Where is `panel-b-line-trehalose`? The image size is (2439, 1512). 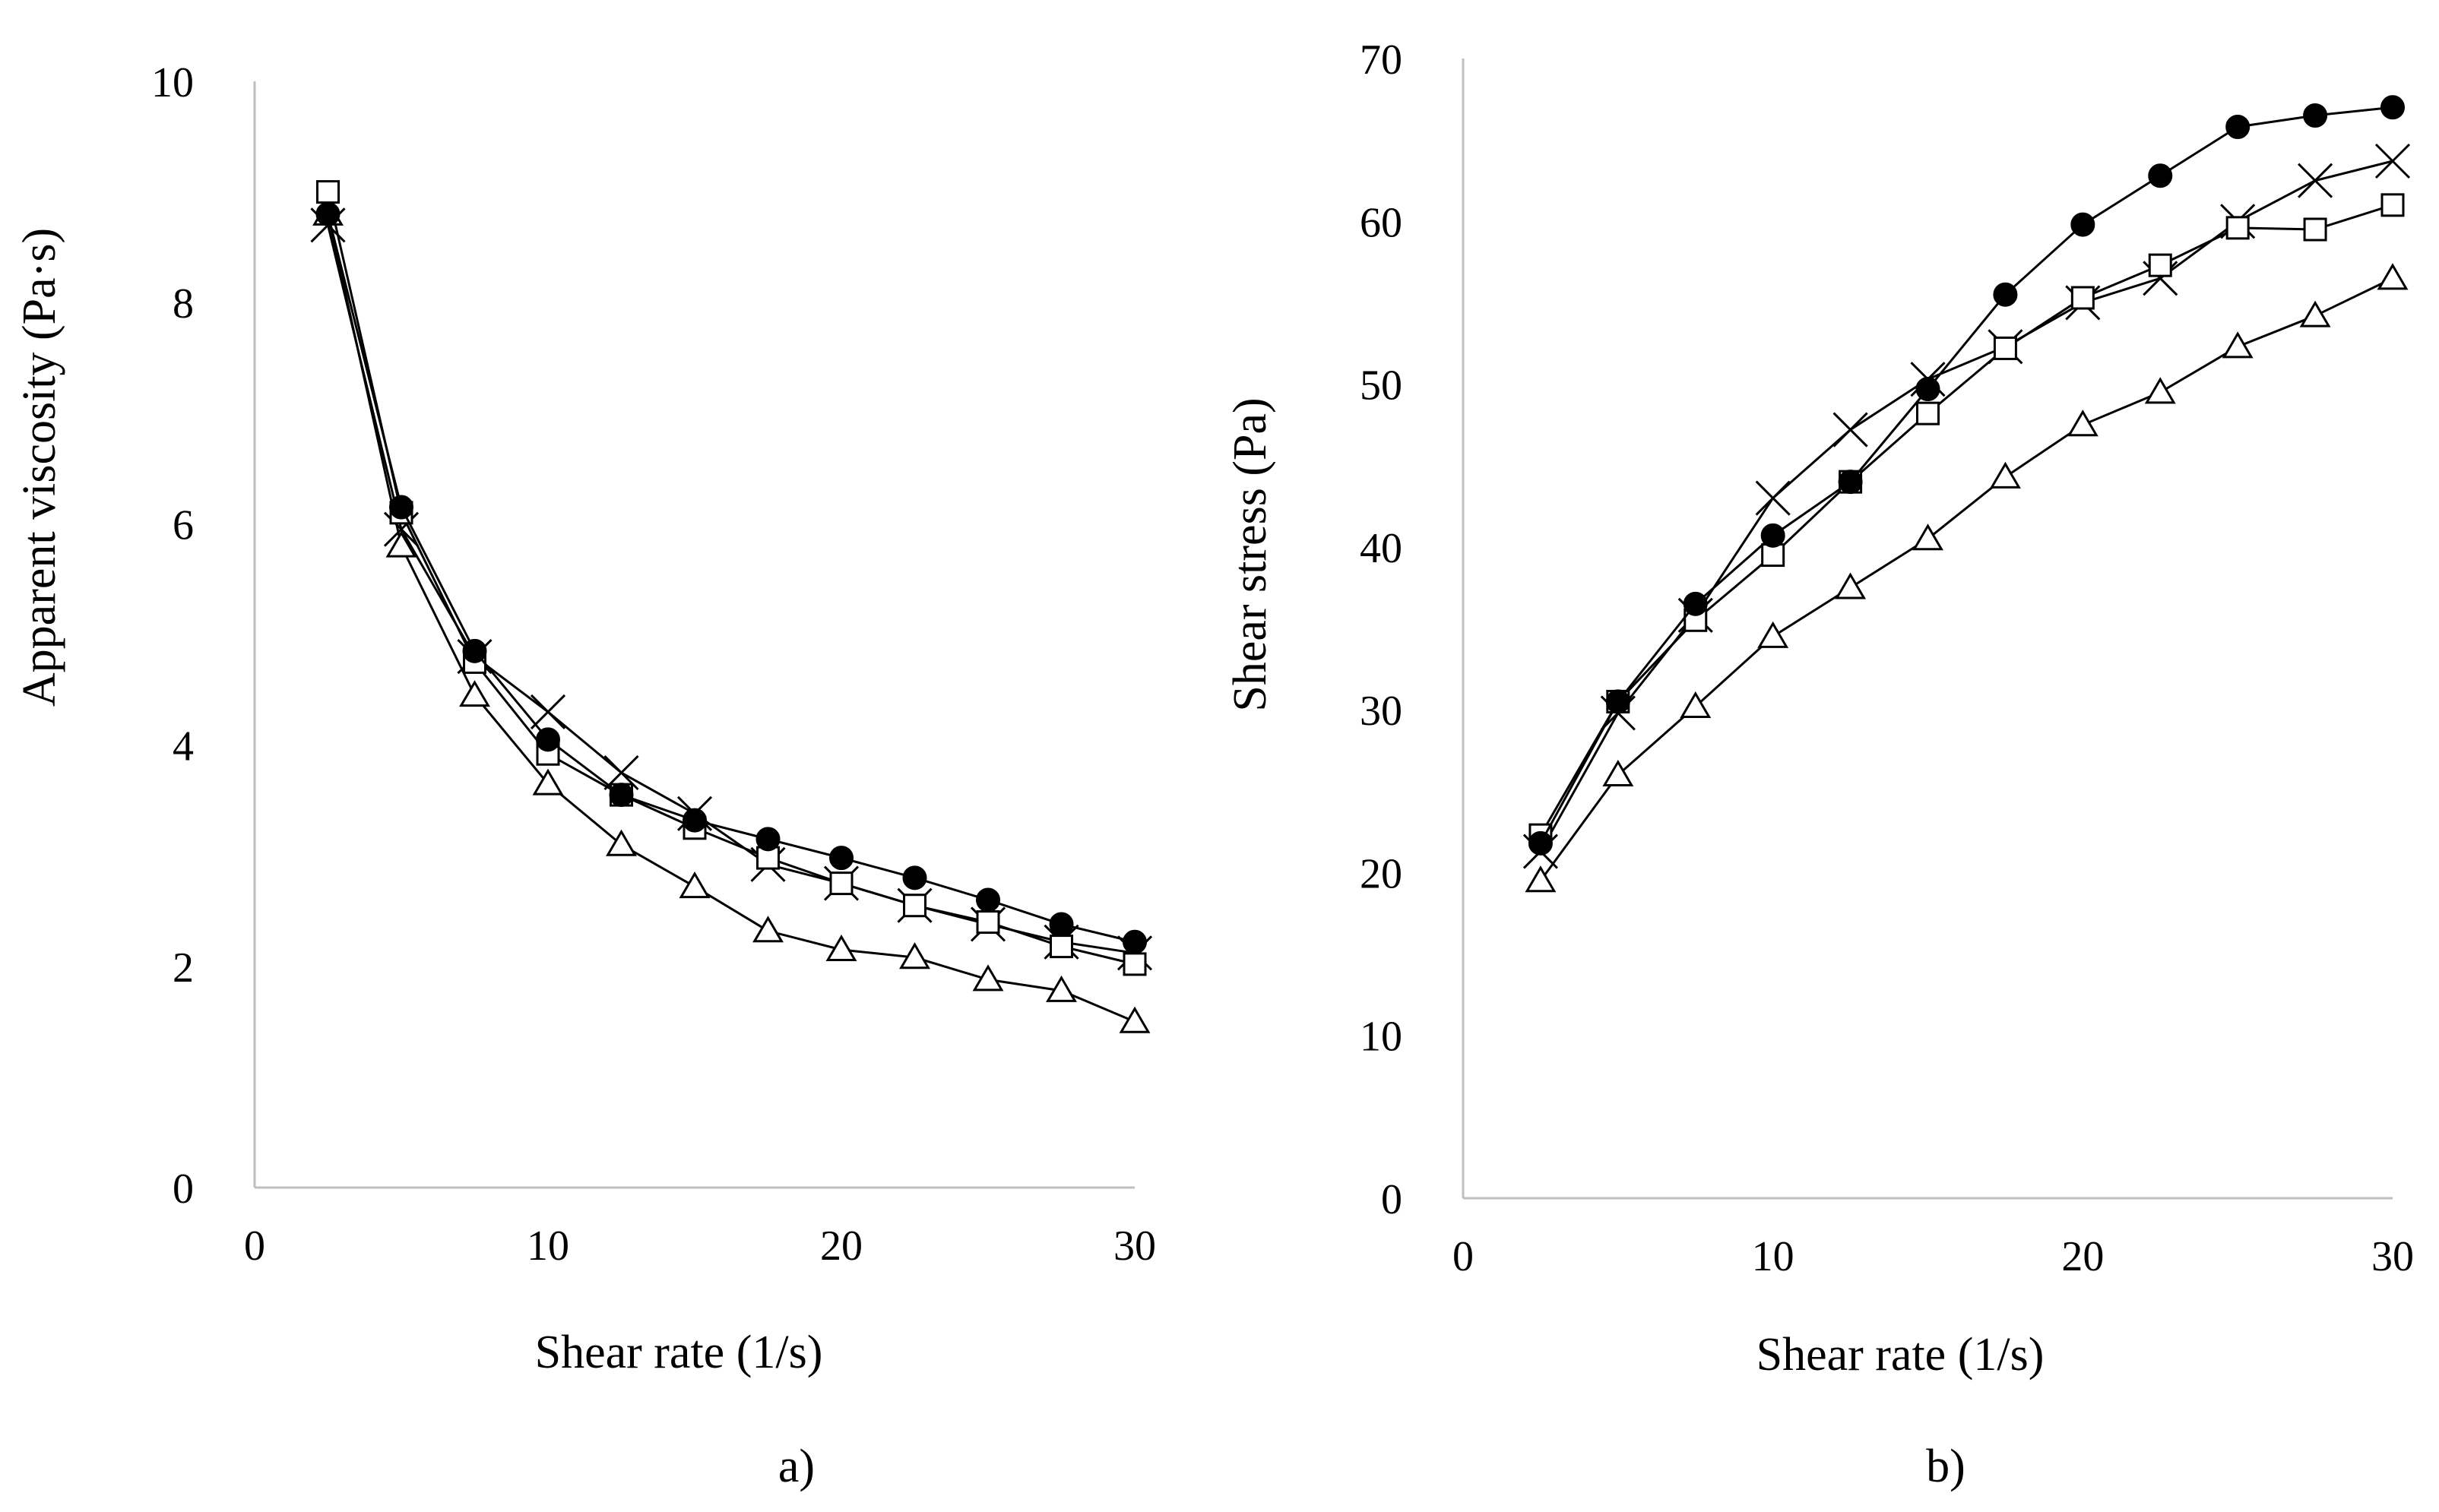
panel-b-line-trehalose is located at coordinates (1966, 520).